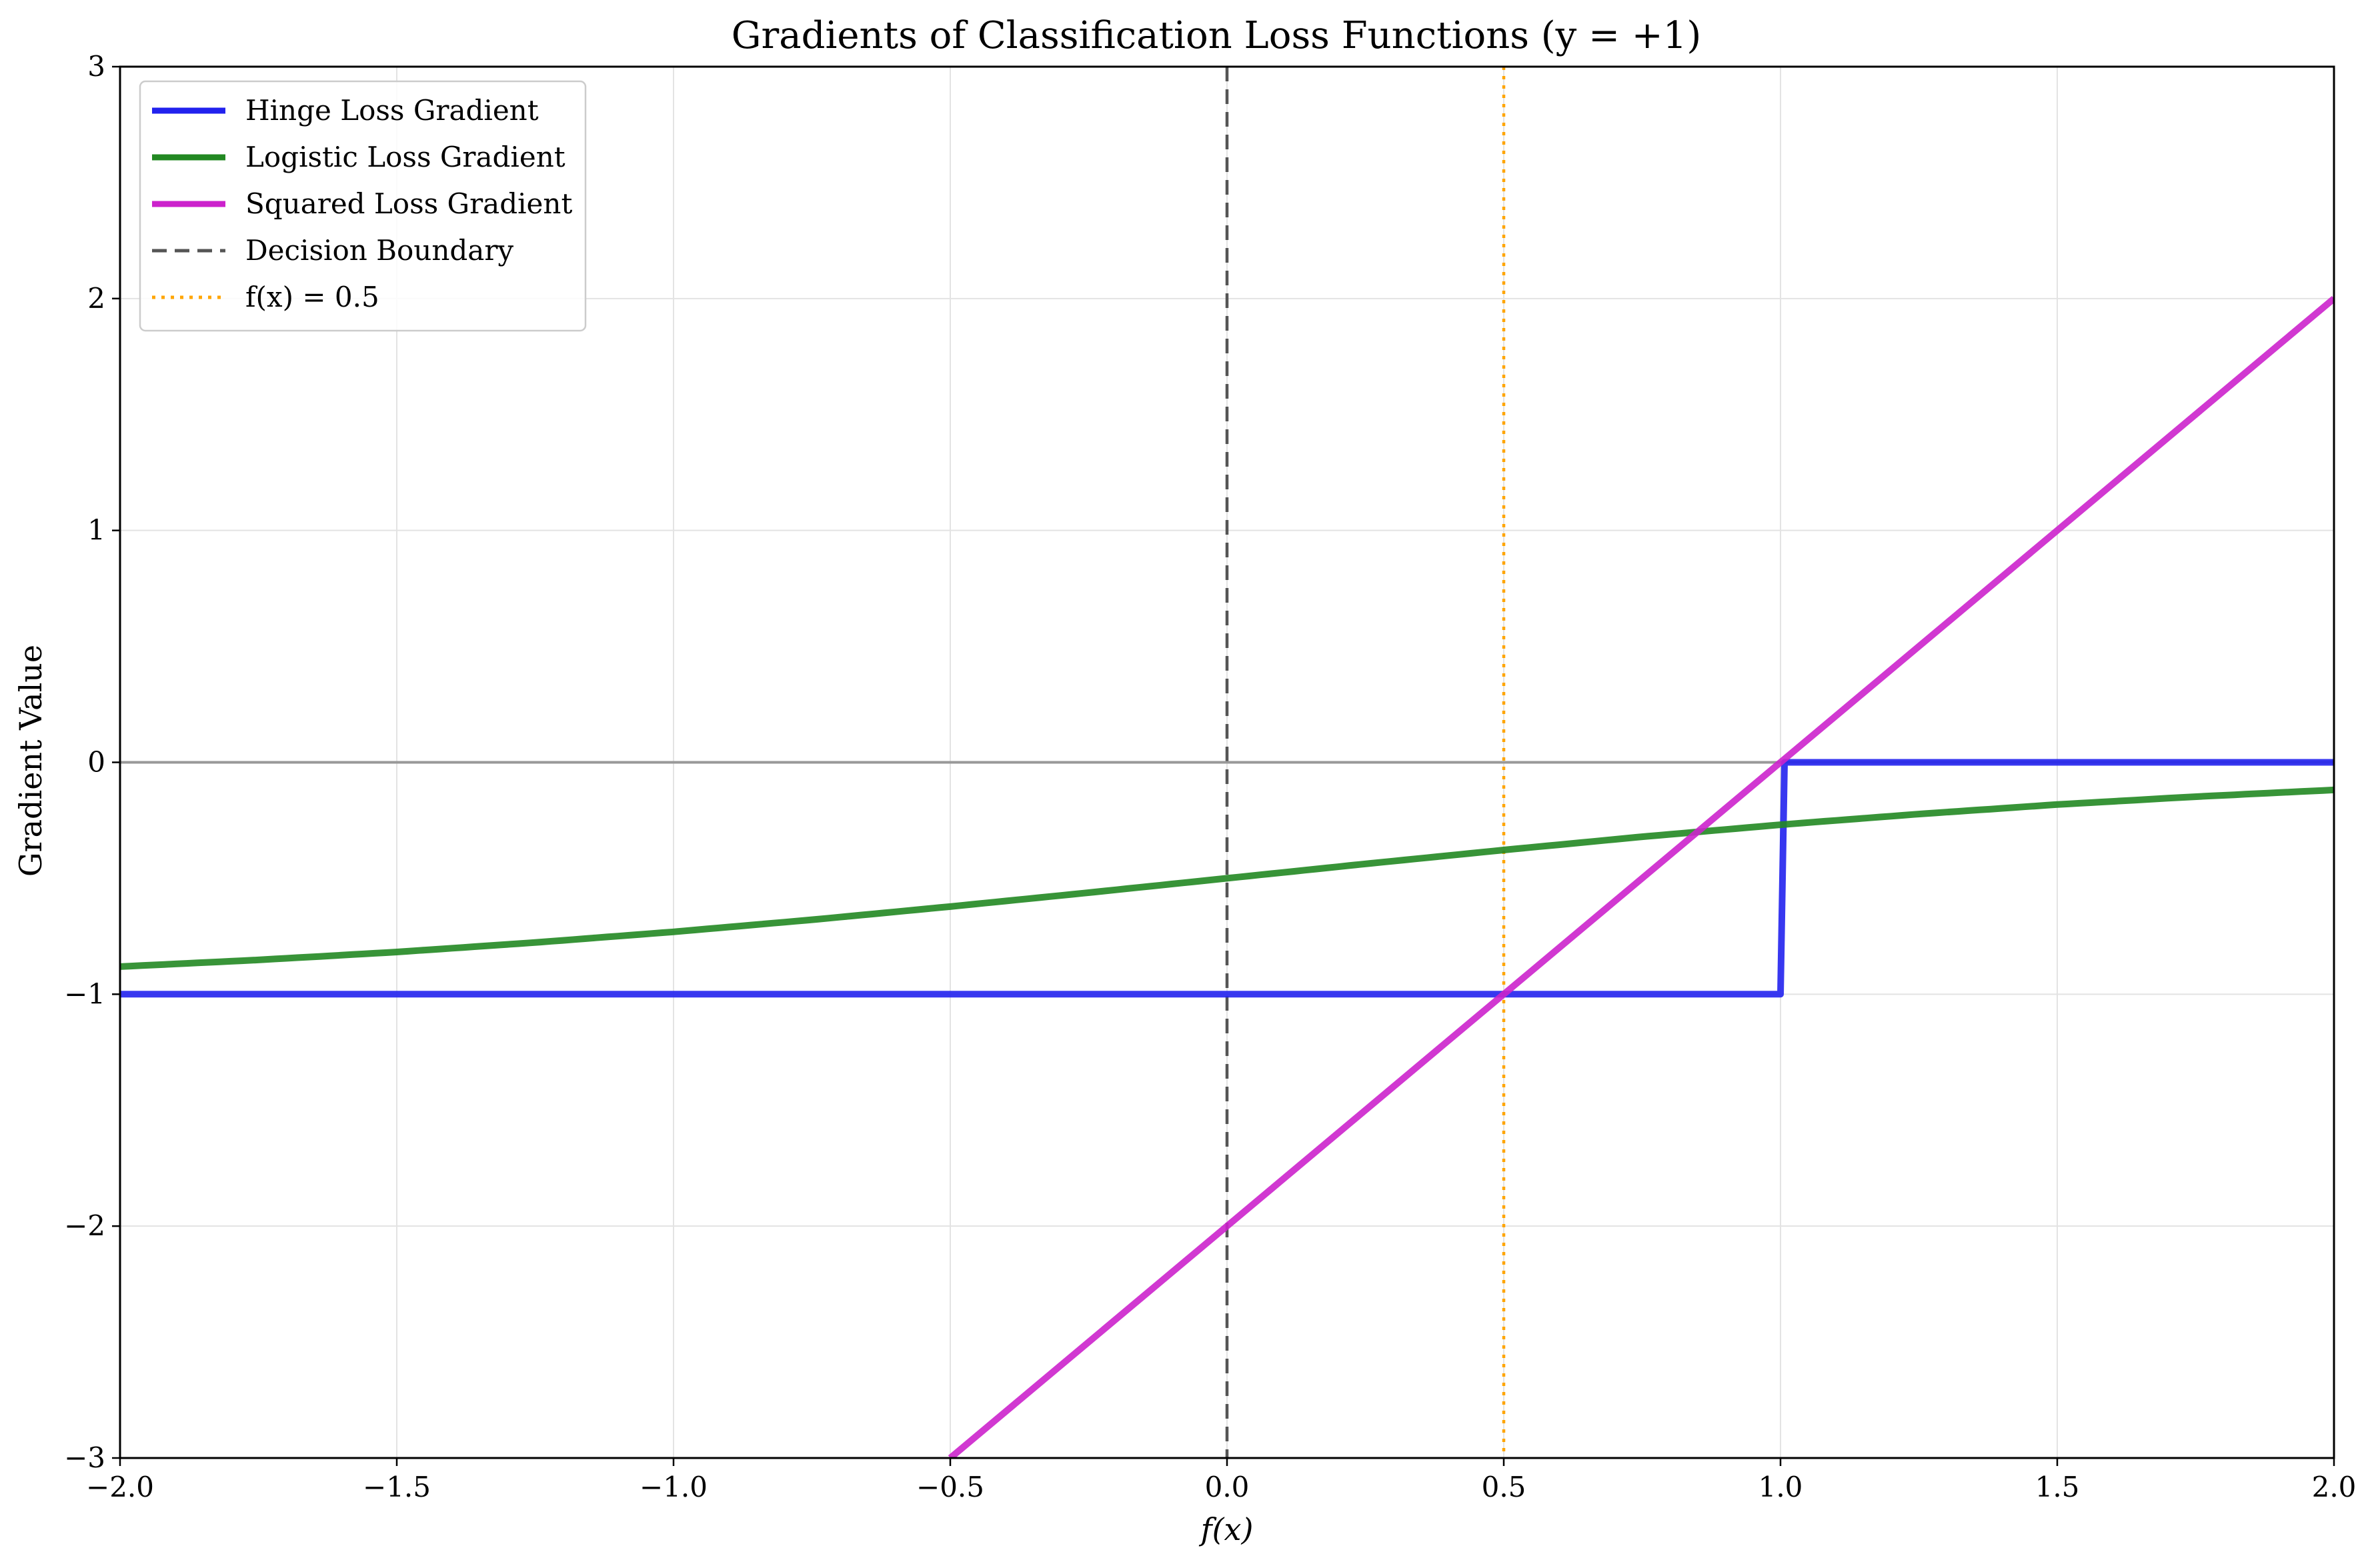 This screenshot has height=1568, width=2368. I want to click on x-tick-label: 0.5, so click(1504, 1487).